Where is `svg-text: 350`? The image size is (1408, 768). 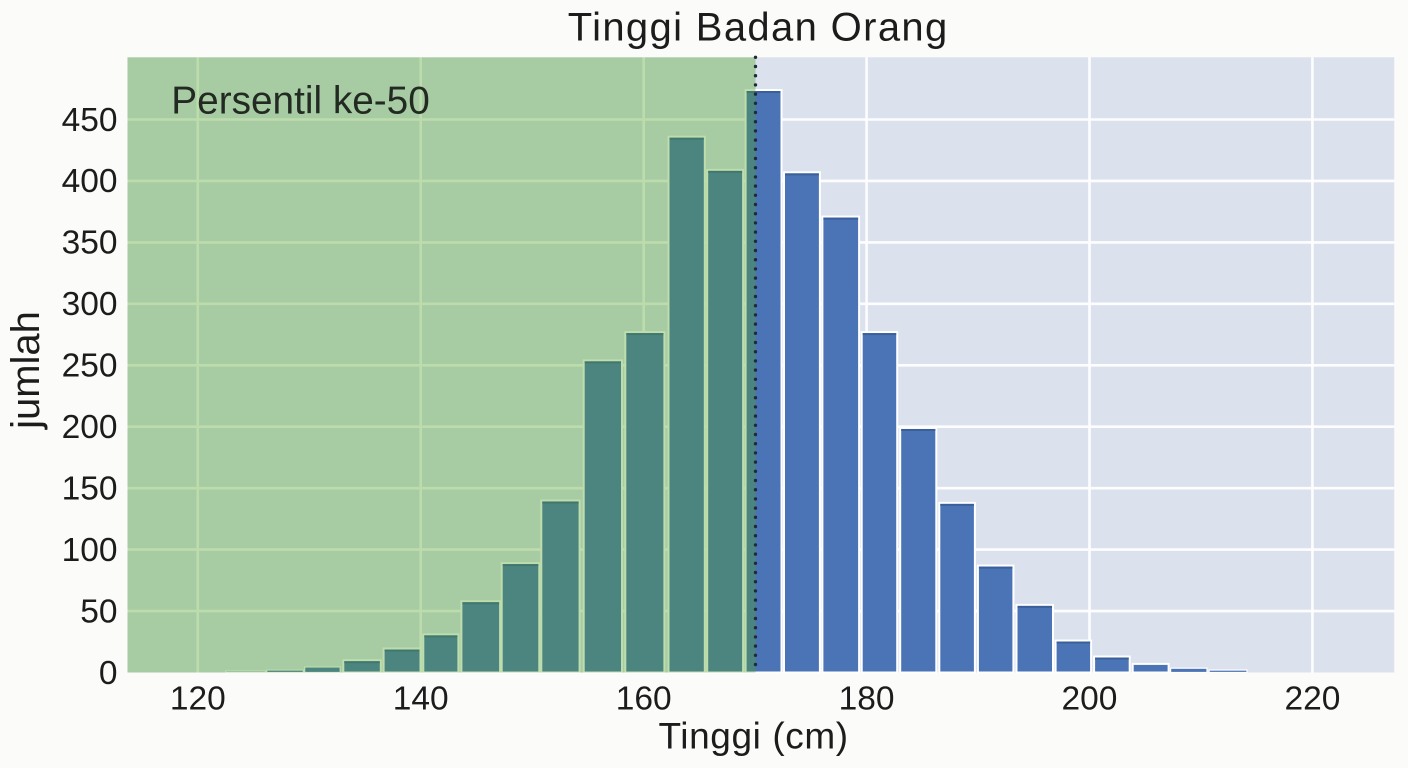
svg-text: 350 is located at coordinates (90, 243).